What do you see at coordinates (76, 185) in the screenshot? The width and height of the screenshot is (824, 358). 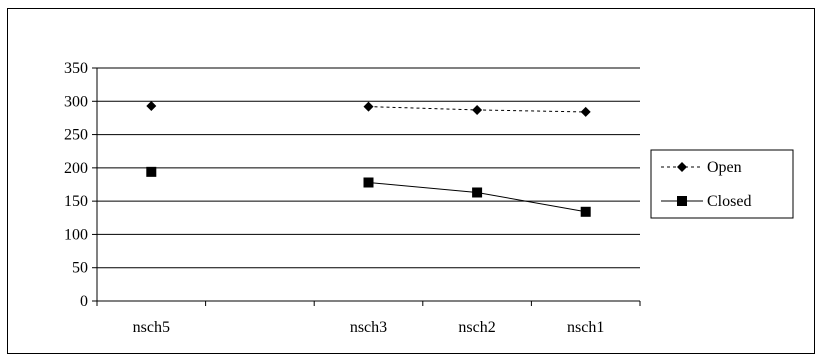 I see `y-tick-labels: 0 50 100 150 200 250 300 350` at bounding box center [76, 185].